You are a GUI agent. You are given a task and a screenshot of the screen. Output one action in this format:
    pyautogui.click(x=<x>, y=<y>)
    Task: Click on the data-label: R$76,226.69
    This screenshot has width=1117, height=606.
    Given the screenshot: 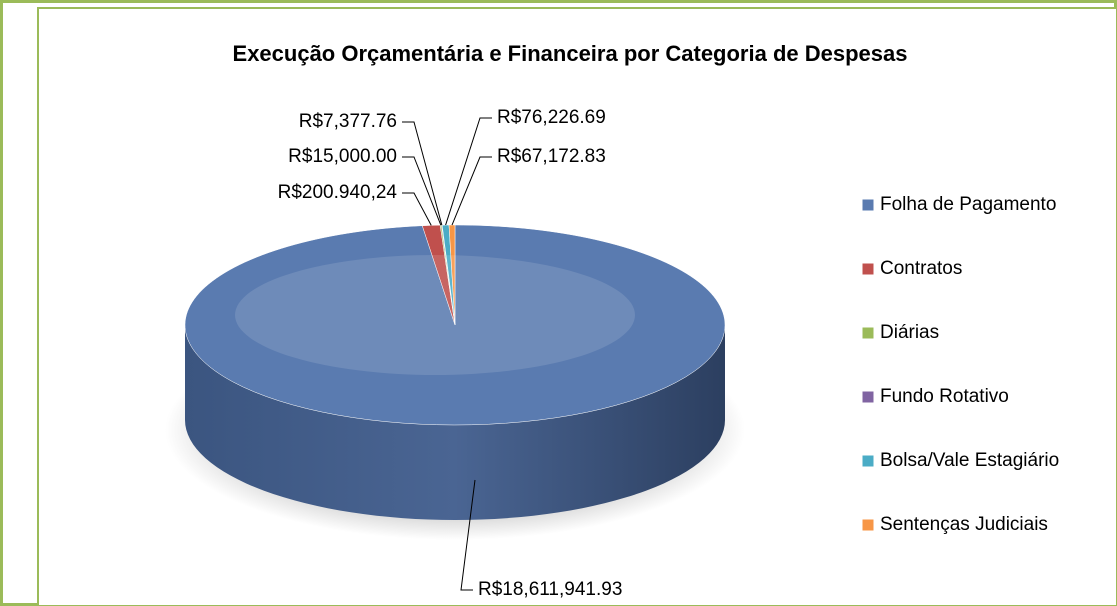 What is the action you would take?
    pyautogui.click(x=551, y=117)
    